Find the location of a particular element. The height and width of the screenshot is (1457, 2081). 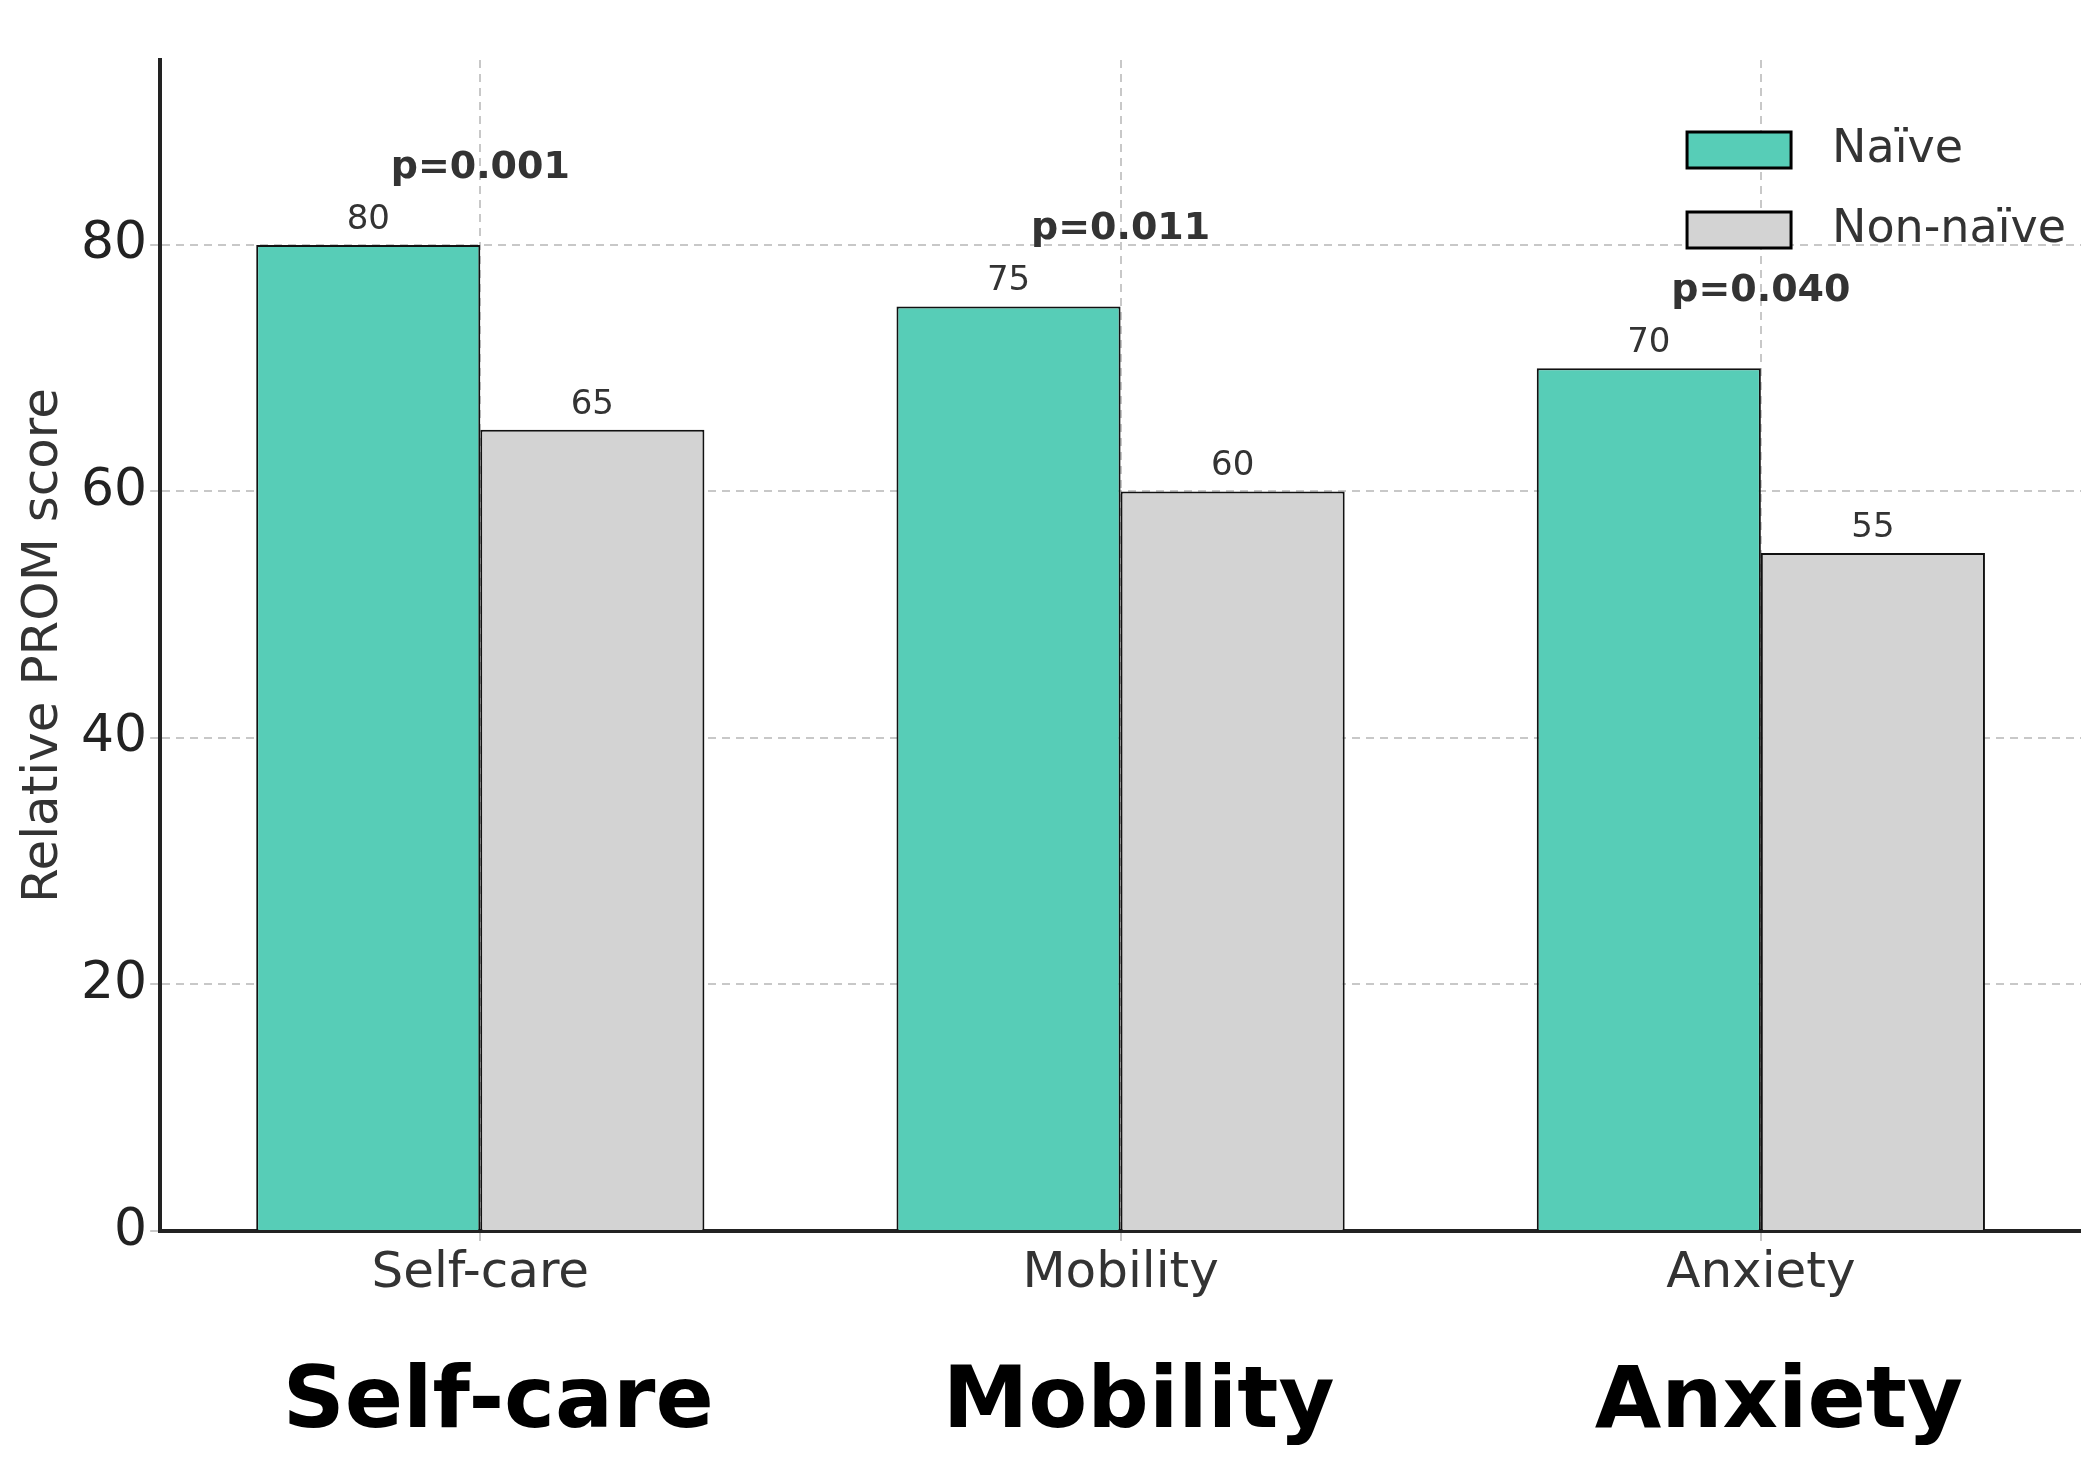

annotation: p=0.040 is located at coordinates (1761, 288).